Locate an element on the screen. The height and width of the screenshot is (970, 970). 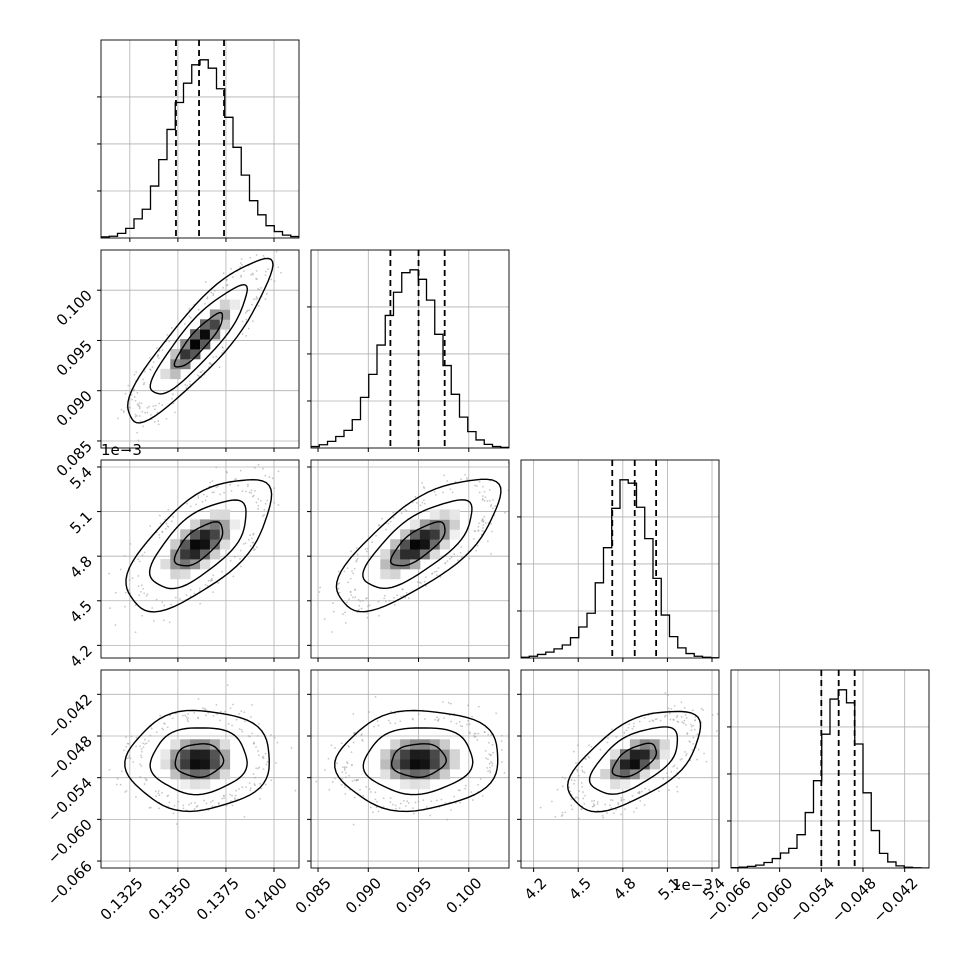
scatter-points is located at coordinates (199, 346).